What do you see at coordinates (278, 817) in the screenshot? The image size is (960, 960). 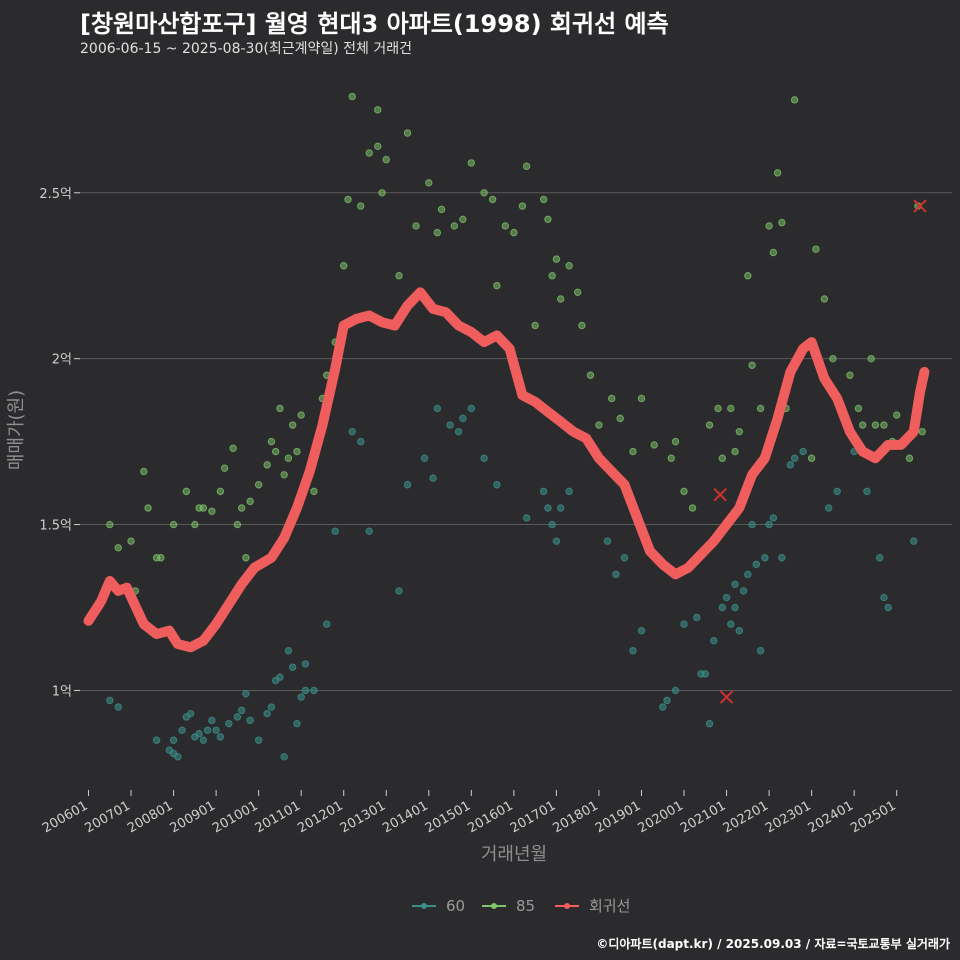 I see `x-tick-label: 201101` at bounding box center [278, 817].